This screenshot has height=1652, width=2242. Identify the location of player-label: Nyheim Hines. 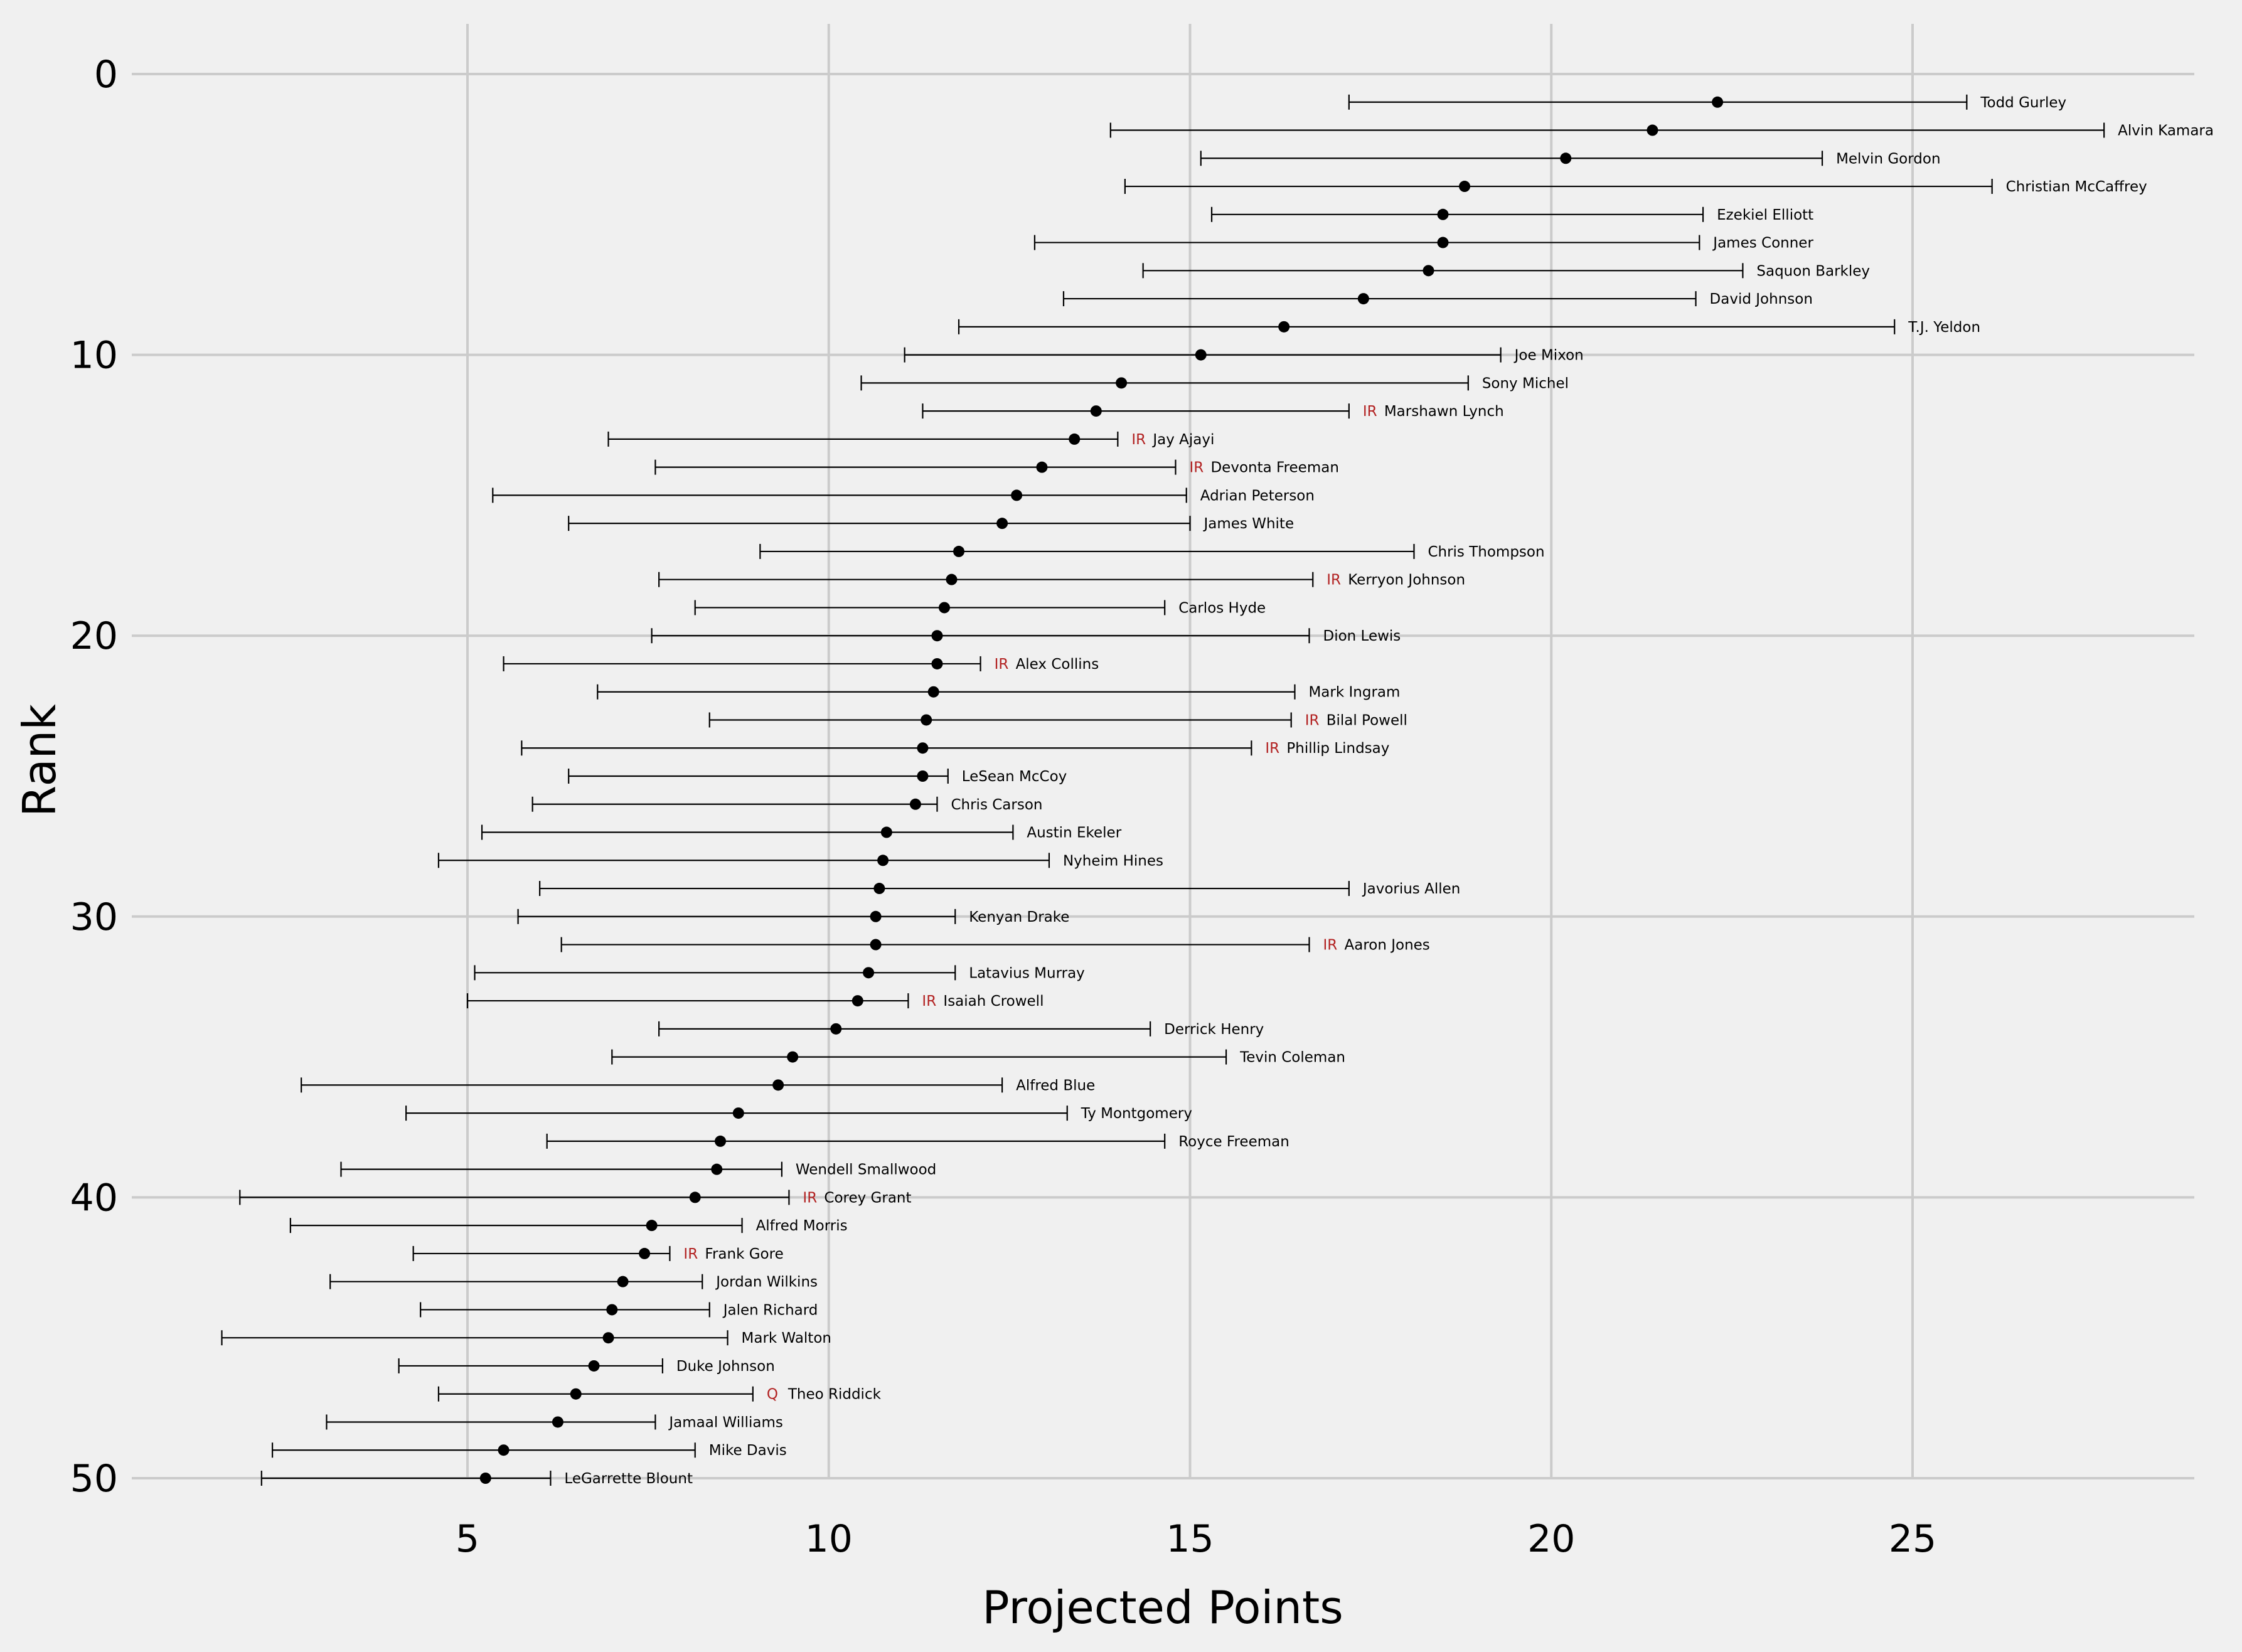
(1113, 861).